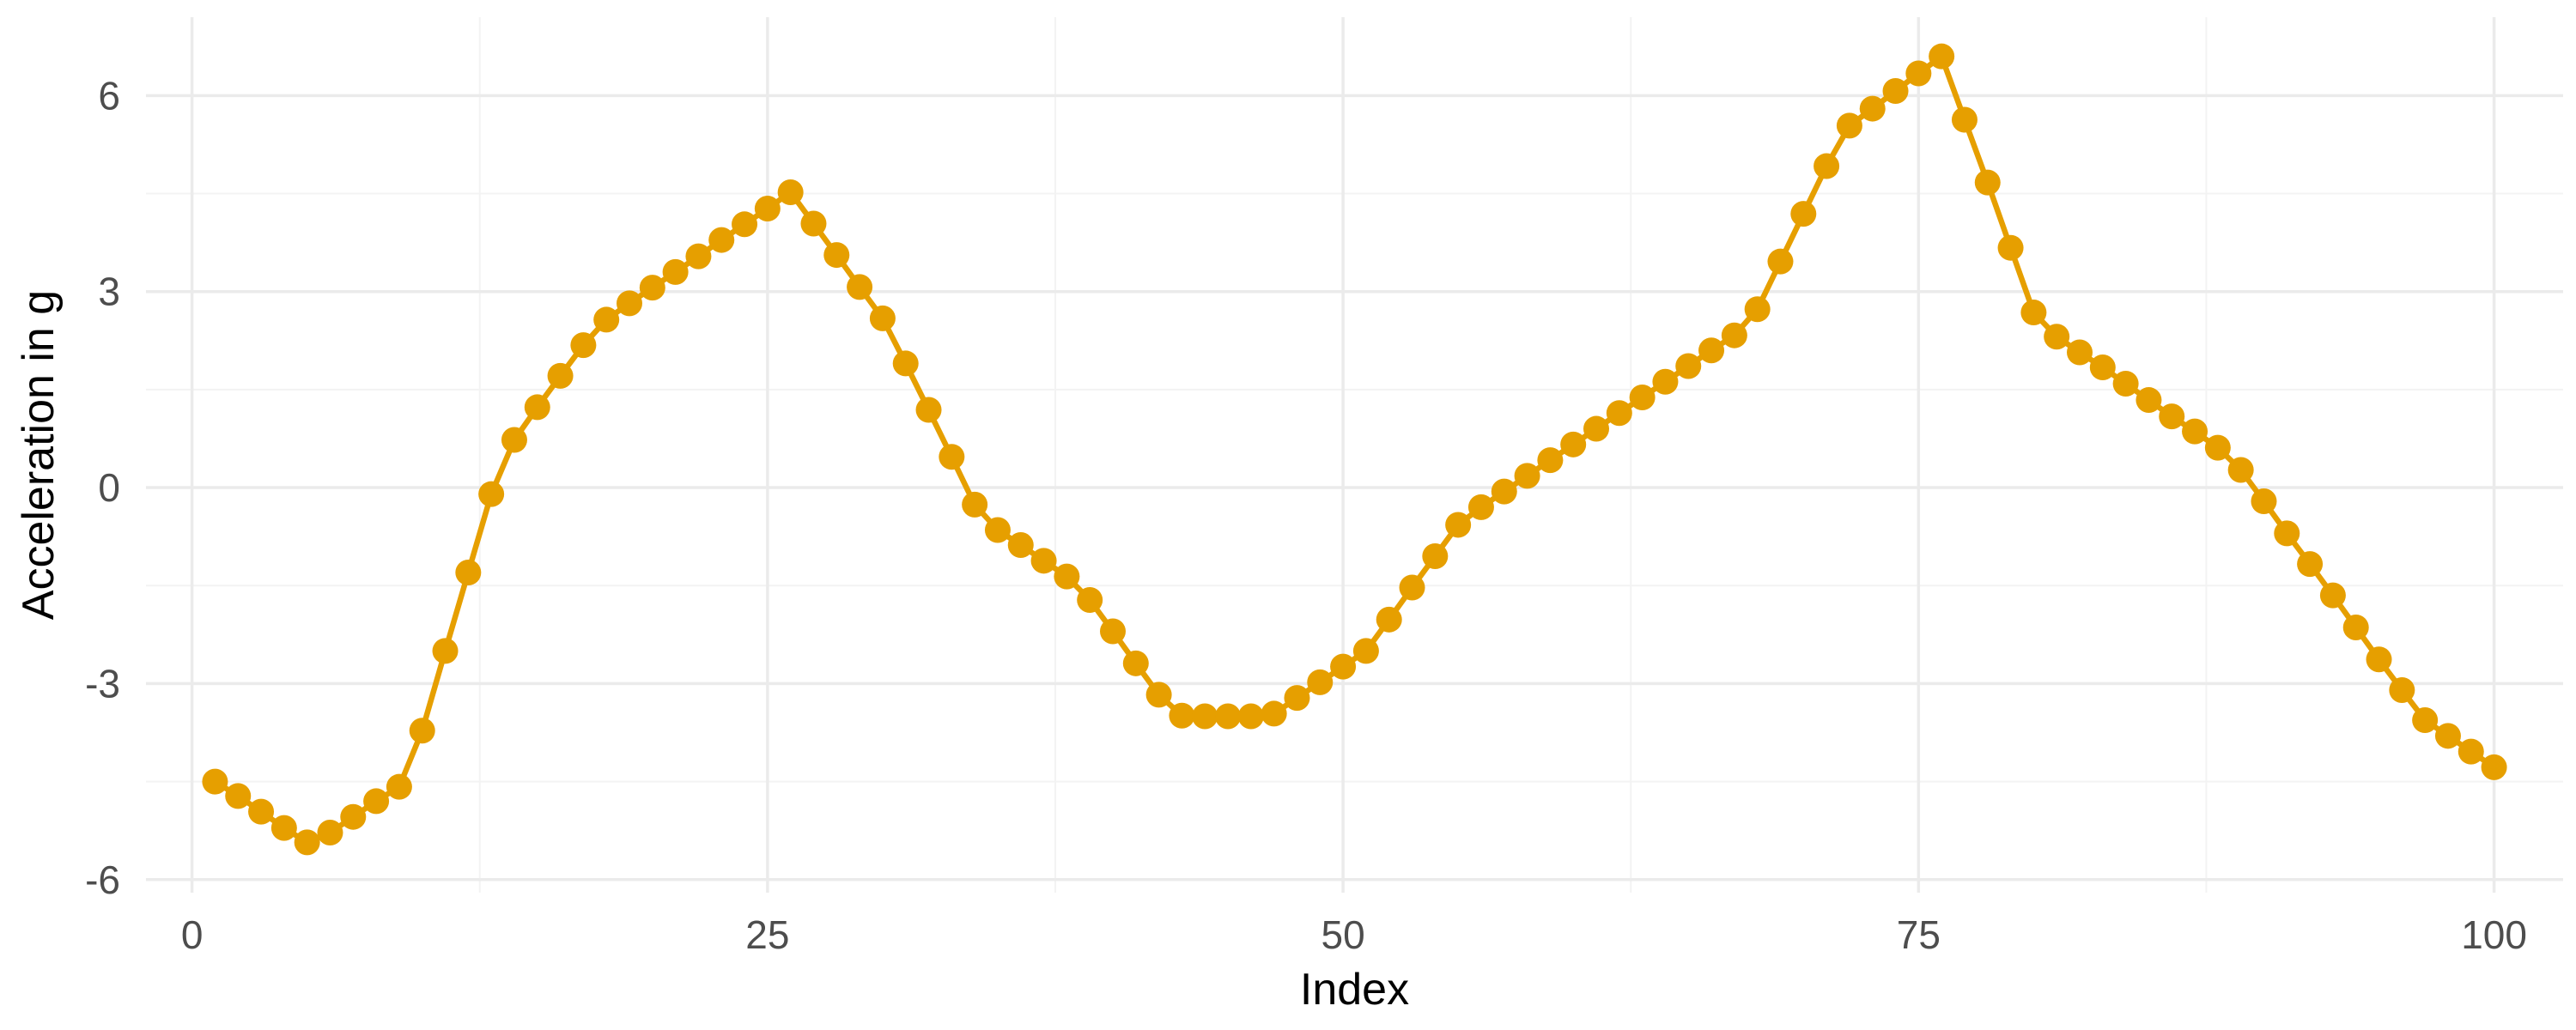 The image size is (2576, 1030). I want to click on y-tick-label: 0, so click(109, 487).